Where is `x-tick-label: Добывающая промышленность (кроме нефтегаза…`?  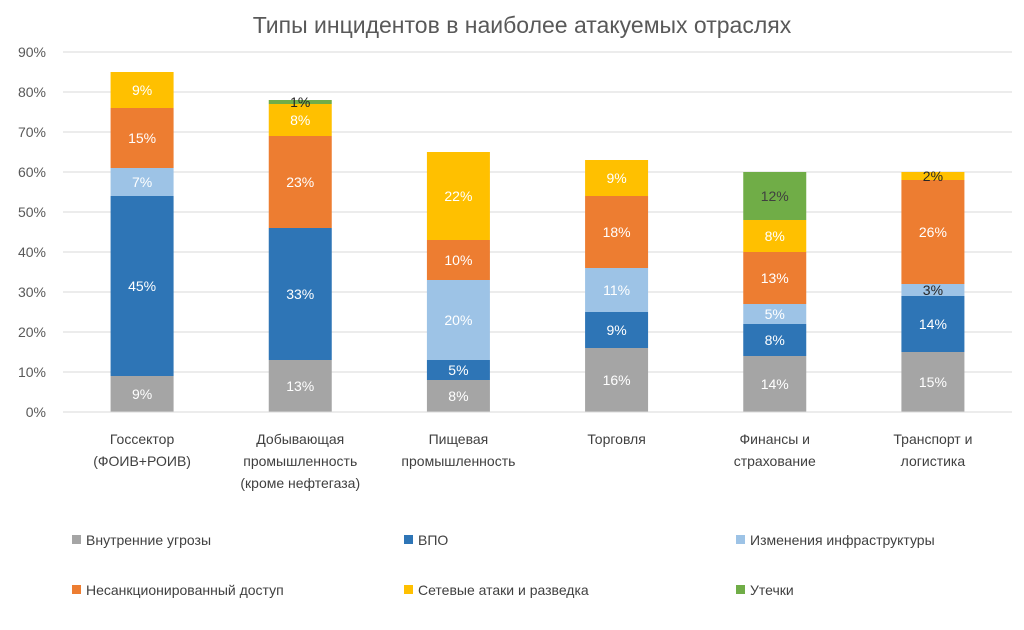 x-tick-label: Добывающая промышленность (кроме нефтегаза… is located at coordinates (300, 461).